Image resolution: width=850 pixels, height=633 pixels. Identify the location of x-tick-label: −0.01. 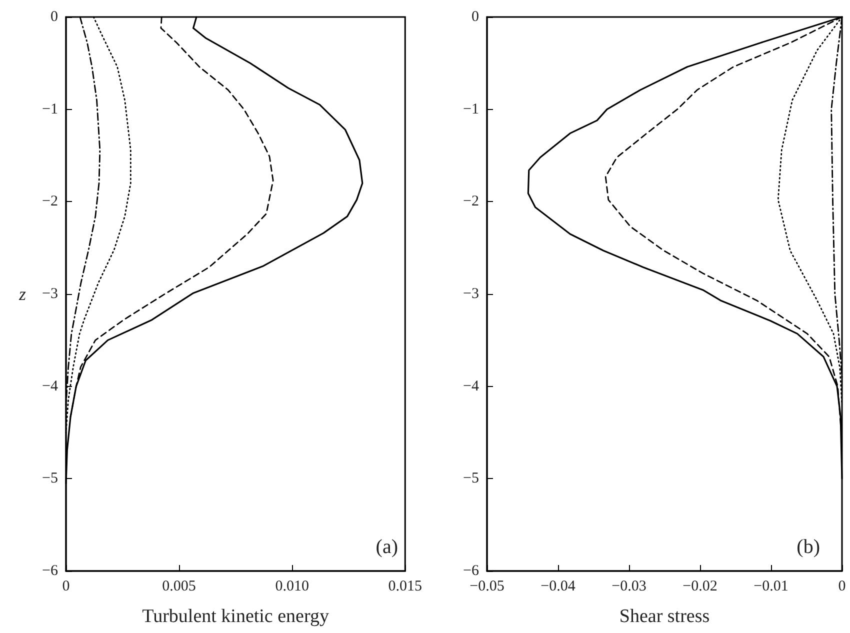
(771, 586).